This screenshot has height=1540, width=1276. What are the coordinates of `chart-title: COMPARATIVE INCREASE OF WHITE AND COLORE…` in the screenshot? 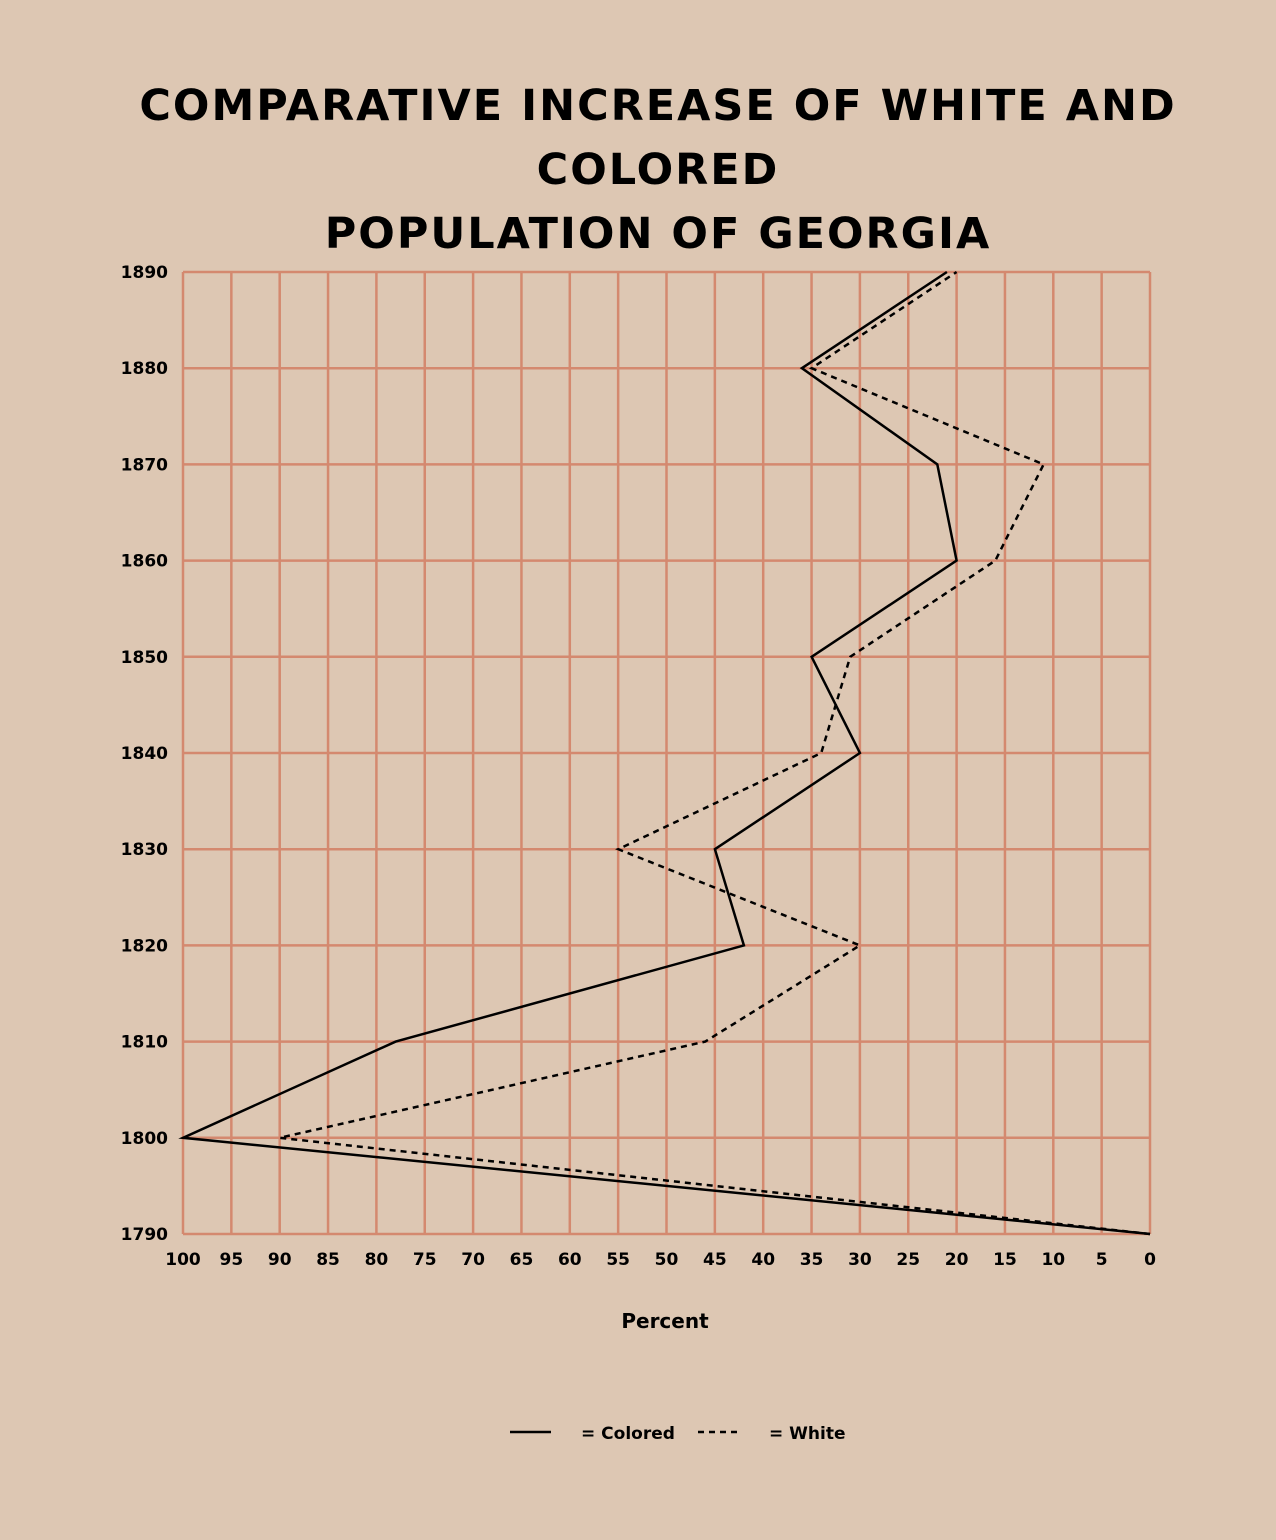 It's located at (658, 170).